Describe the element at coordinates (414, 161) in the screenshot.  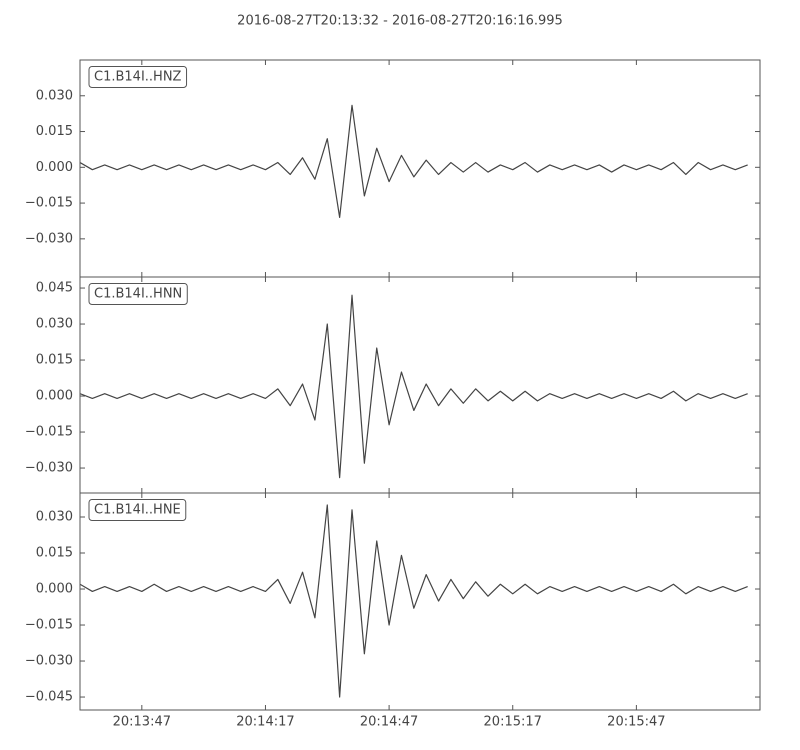
I see `trace` at that location.